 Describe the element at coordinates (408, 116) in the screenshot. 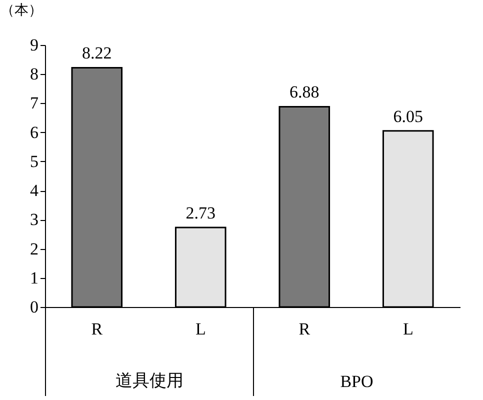

I see `data-label: 6.05` at that location.